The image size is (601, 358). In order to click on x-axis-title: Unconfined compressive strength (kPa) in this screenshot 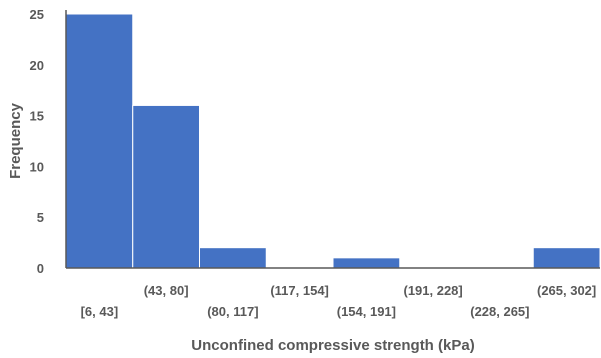, I will do `click(332, 345)`.